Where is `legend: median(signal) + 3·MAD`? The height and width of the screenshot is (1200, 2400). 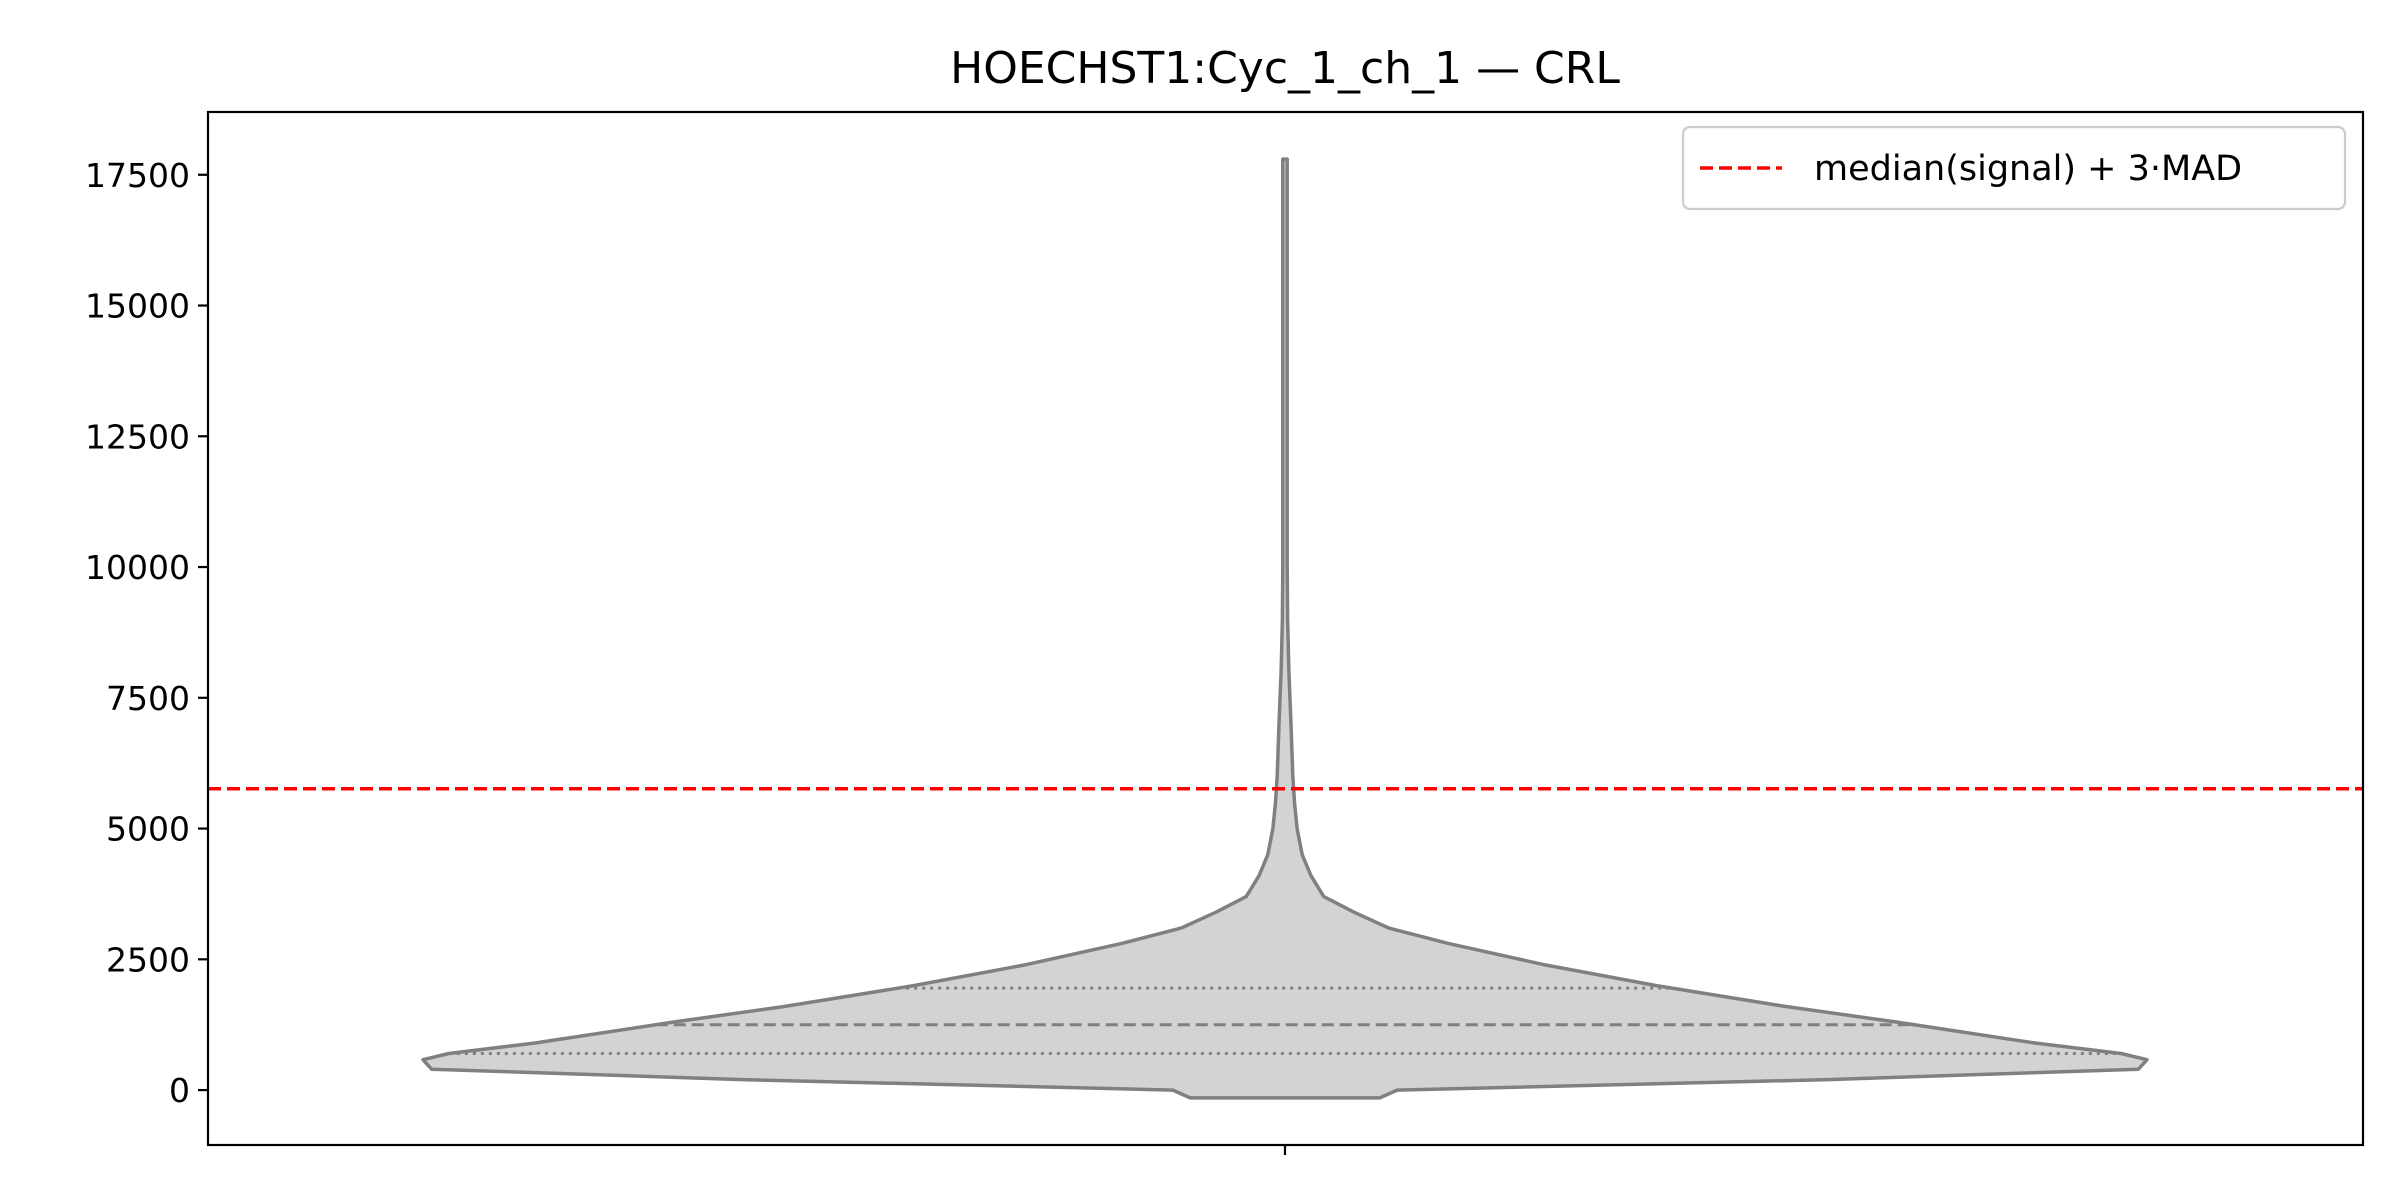
legend: median(signal) + 3·MAD is located at coordinates (2014, 168).